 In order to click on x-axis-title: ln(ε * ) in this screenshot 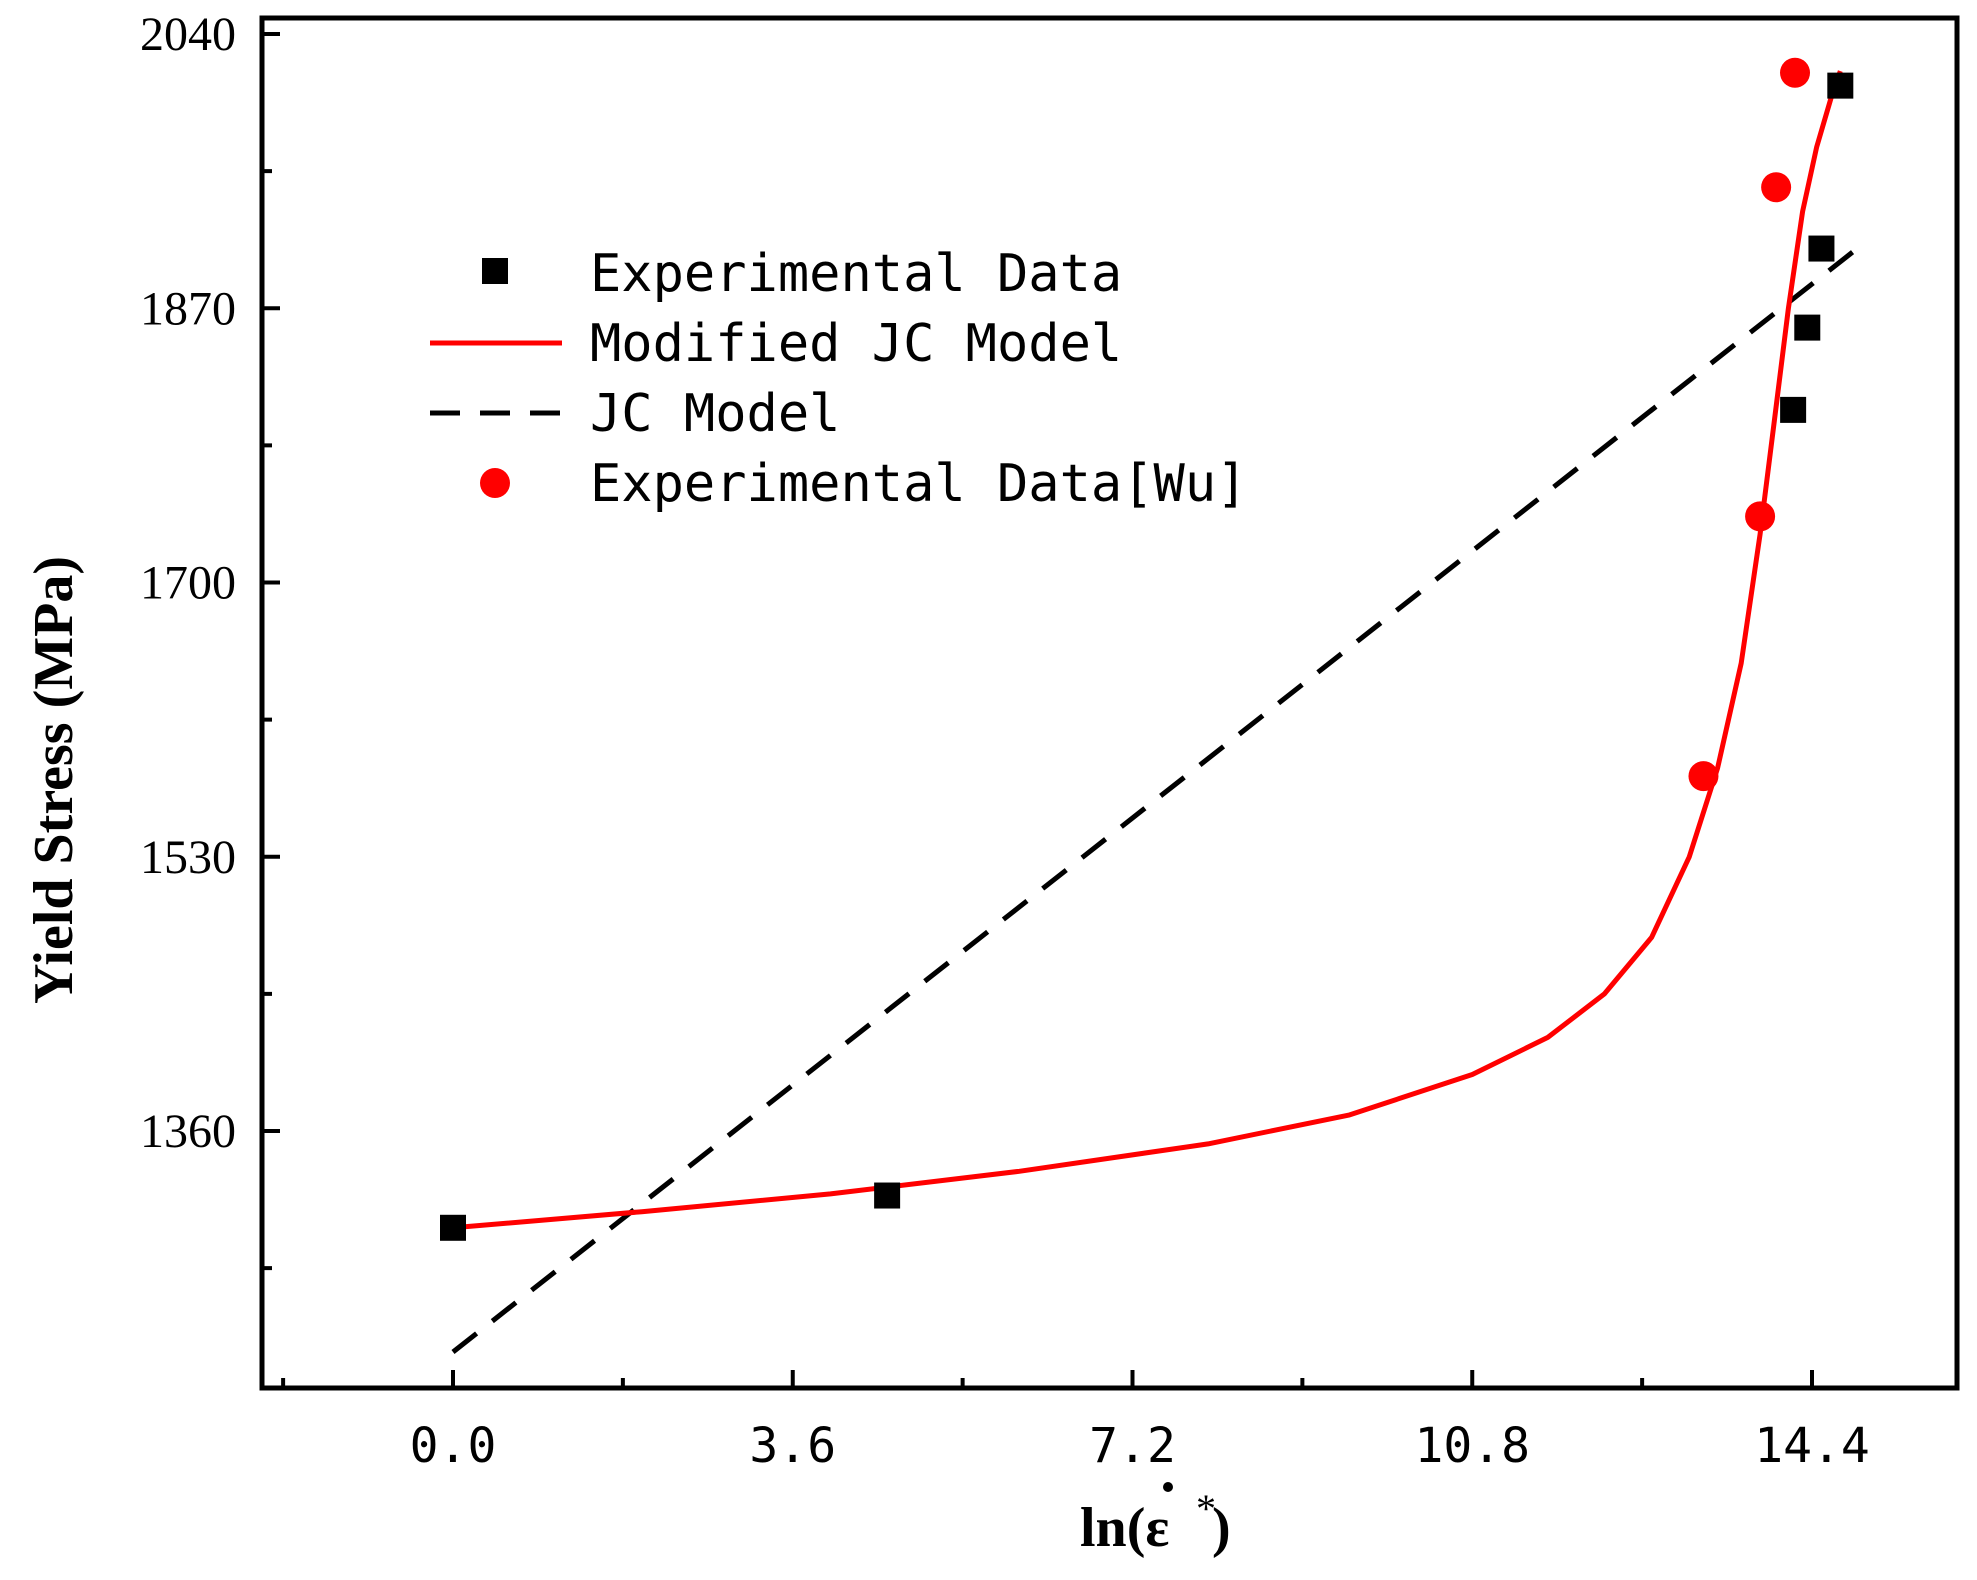, I will do `click(1155, 1520)`.